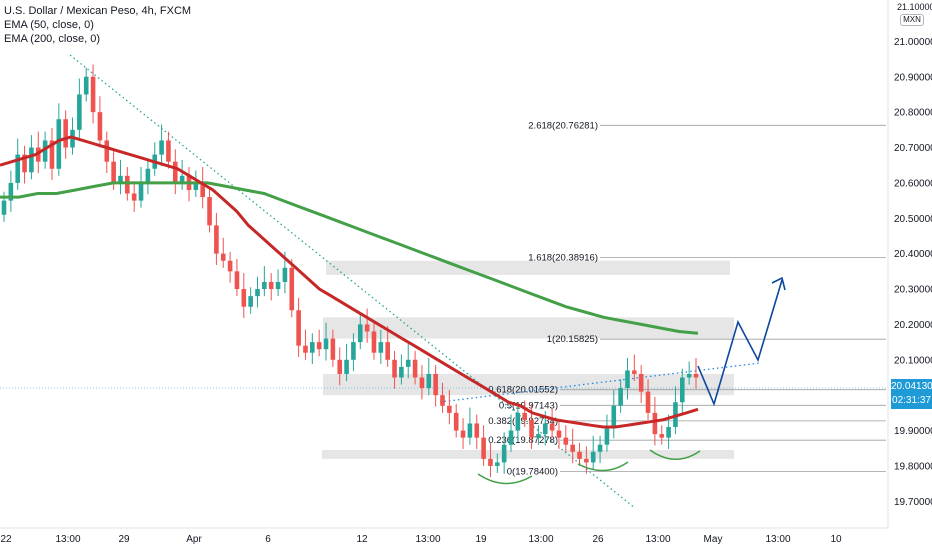 The height and width of the screenshot is (550, 932). What do you see at coordinates (194, 539) in the screenshot?
I see `x-tick-label: Apr` at bounding box center [194, 539].